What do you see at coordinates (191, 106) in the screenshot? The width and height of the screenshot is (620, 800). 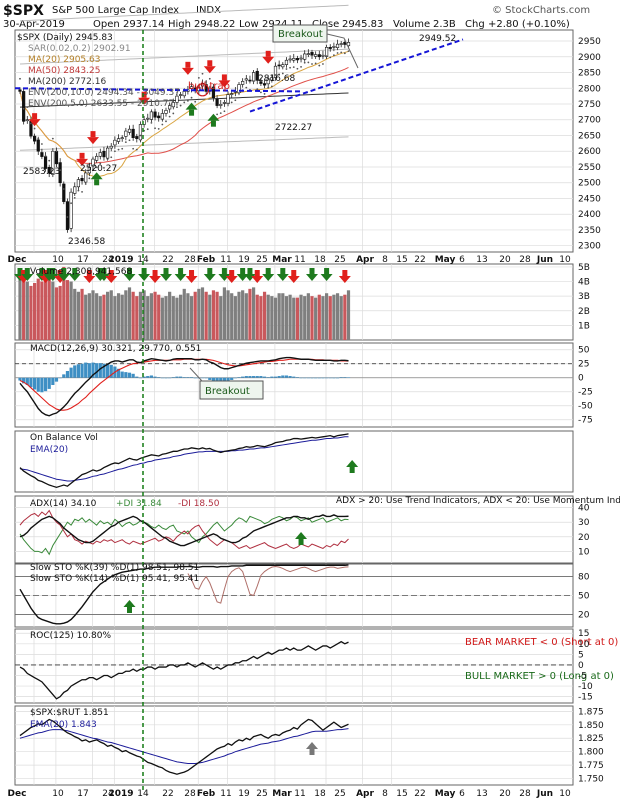 I see `price-buy-arrow-head` at bounding box center [191, 106].